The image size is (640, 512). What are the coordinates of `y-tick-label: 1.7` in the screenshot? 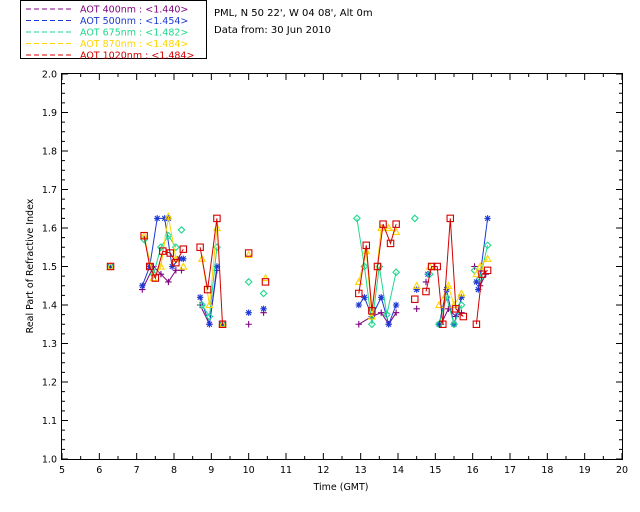 It's located at (49, 190).